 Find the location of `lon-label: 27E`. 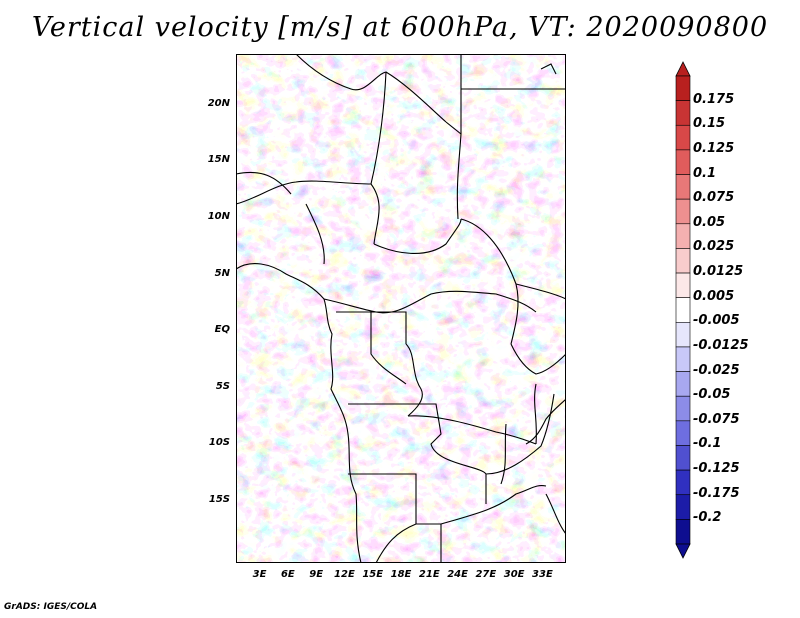

lon-label: 27E is located at coordinates (486, 574).